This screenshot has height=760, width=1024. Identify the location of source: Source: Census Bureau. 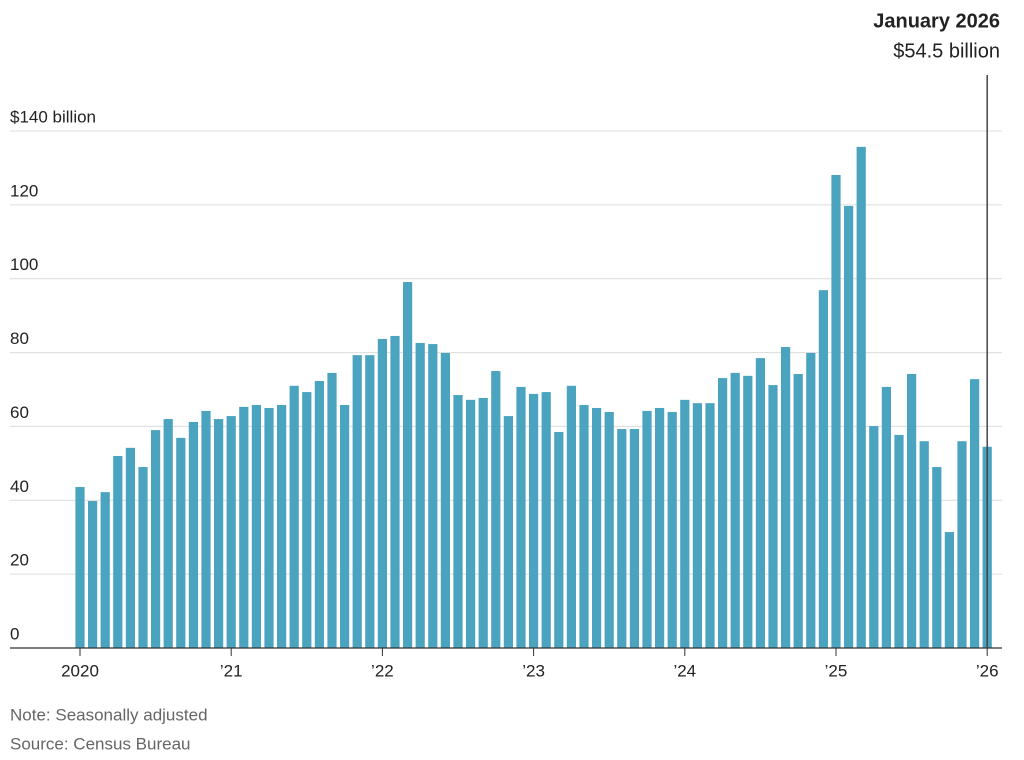
(100, 743).